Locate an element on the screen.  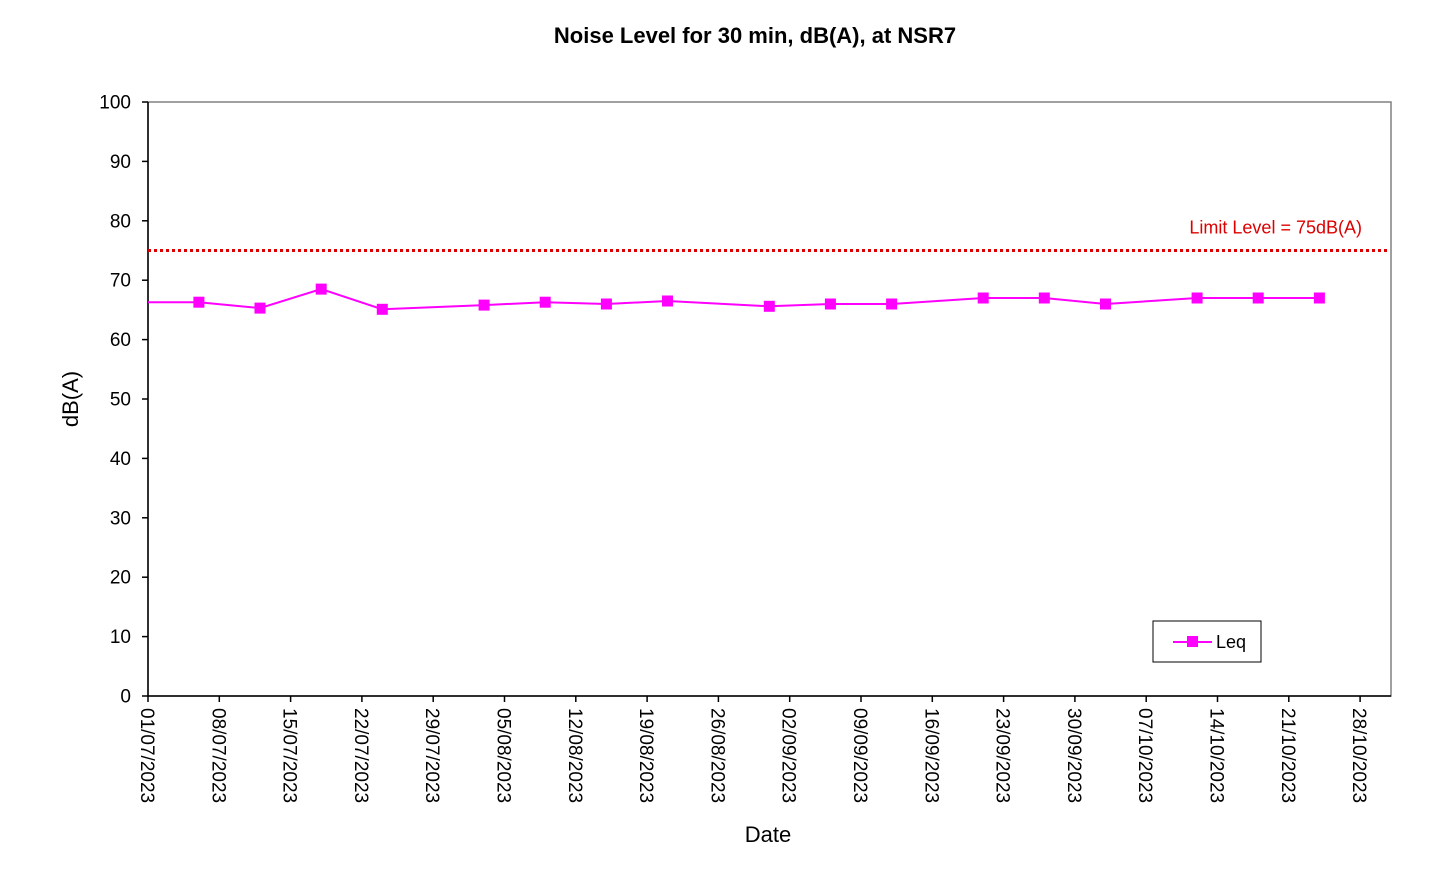
y-tick-label: 50 is located at coordinates (120, 400).